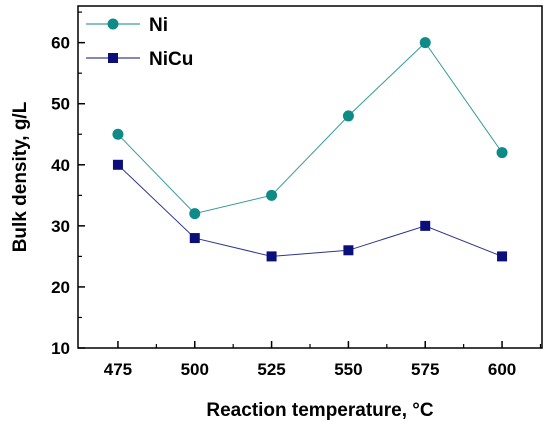 Image resolution: width=550 pixels, height=426 pixels. I want to click on y-tick-label: 20, so click(60, 287).